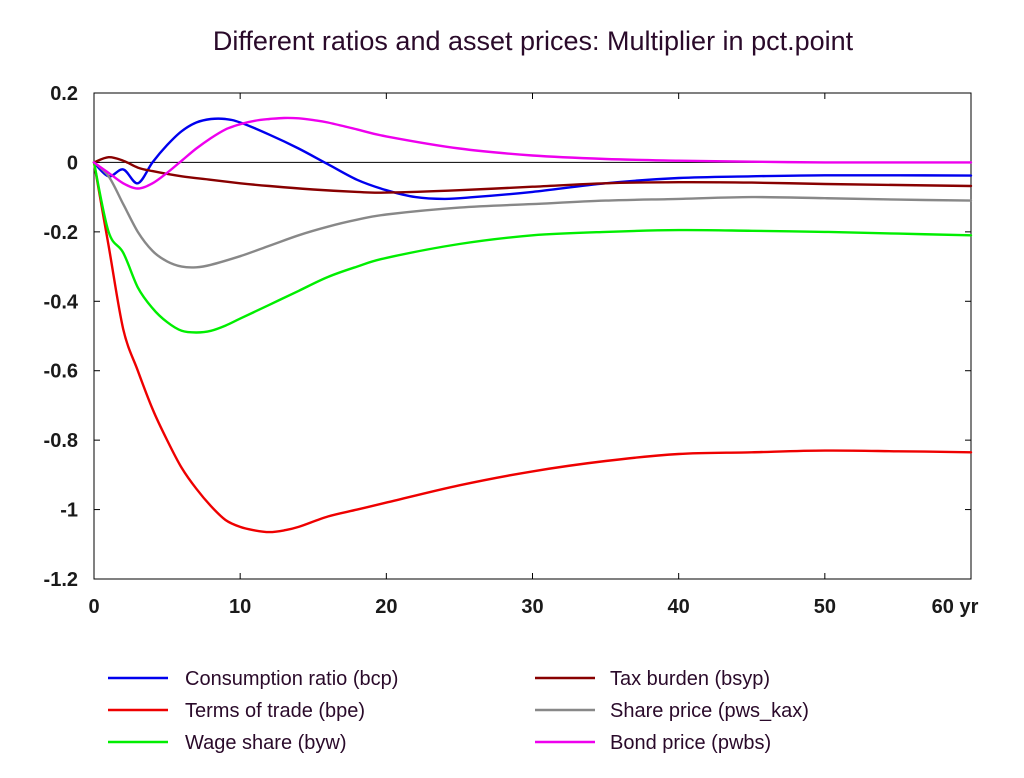 This screenshot has height=778, width=1024. What do you see at coordinates (690, 679) in the screenshot?
I see `legend-label: Tax burden (bsyp)` at bounding box center [690, 679].